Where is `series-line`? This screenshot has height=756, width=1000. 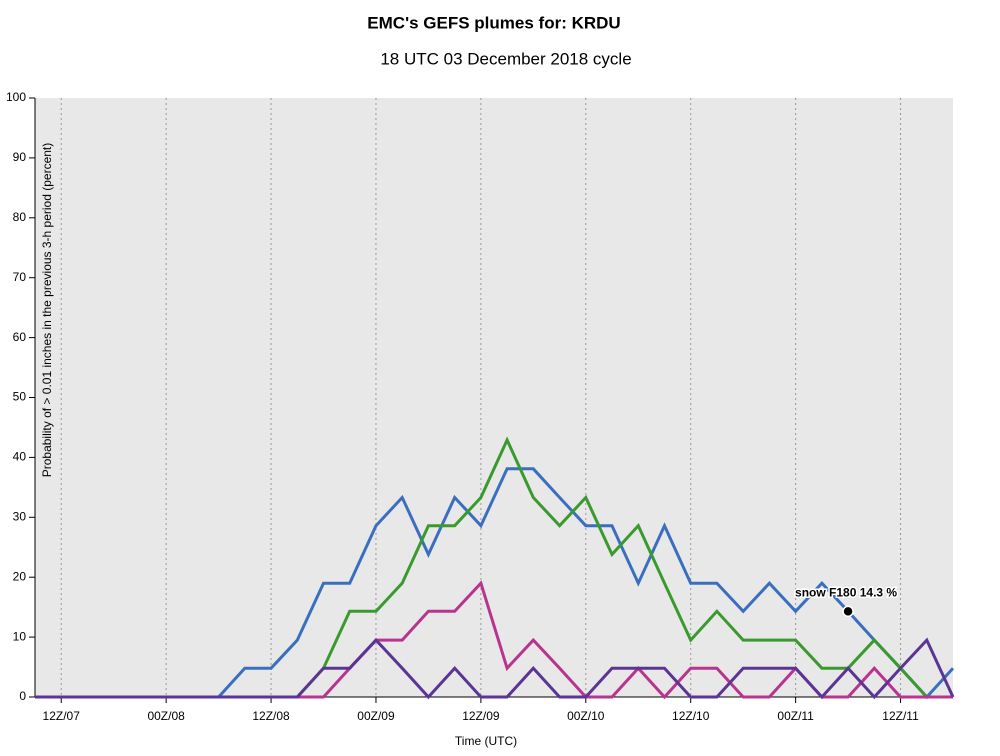 series-line is located at coordinates (495, 668).